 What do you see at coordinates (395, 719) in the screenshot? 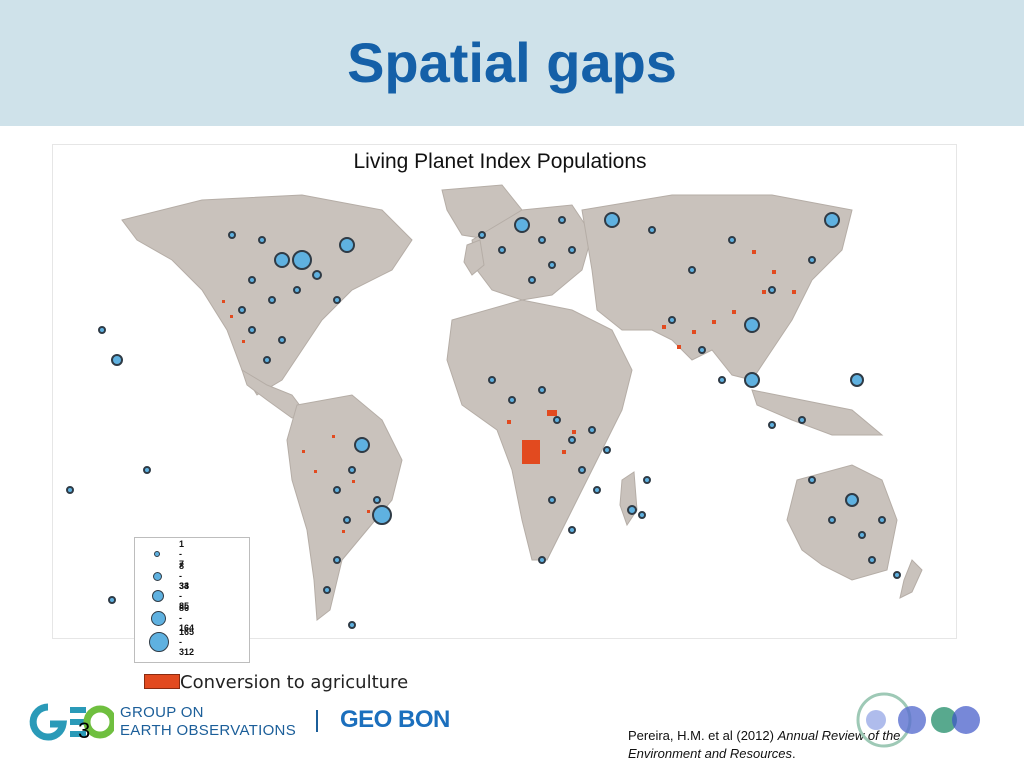
I see `geobon-wordmark: GEO BON` at bounding box center [395, 719].